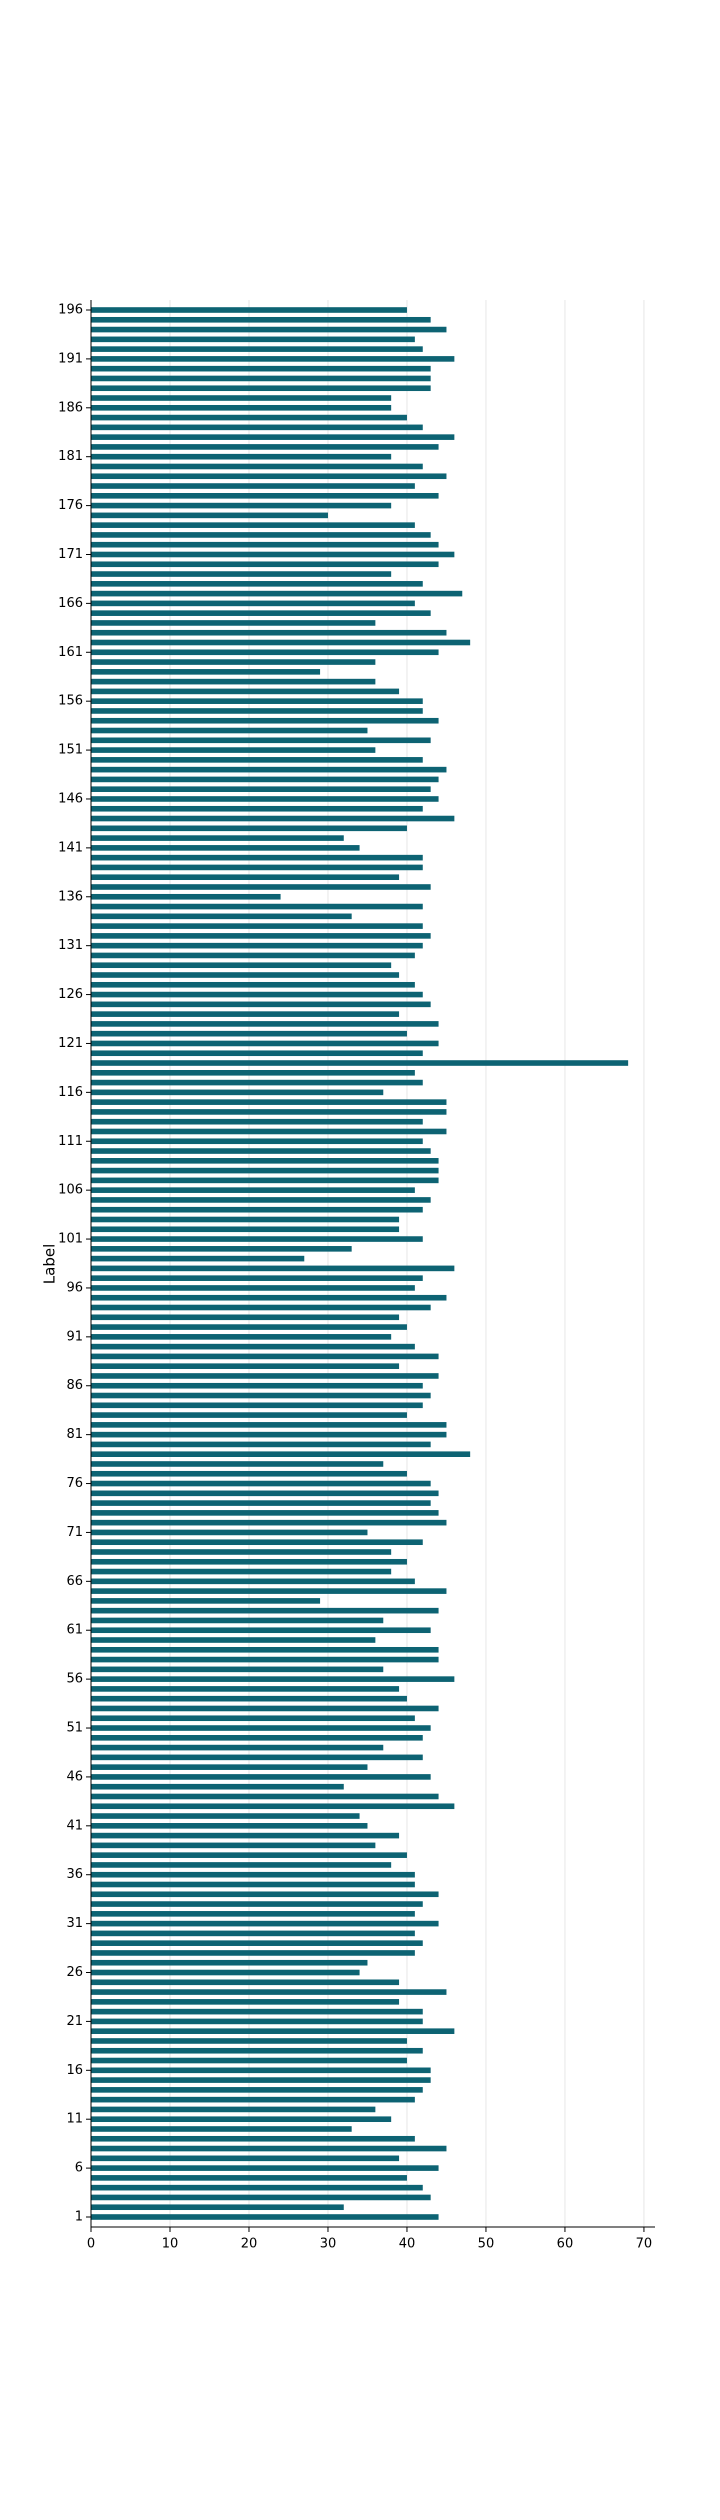 The width and height of the screenshot is (720, 2520). What do you see at coordinates (74, 1825) in the screenshot?
I see `y-tick-label: 41` at bounding box center [74, 1825].